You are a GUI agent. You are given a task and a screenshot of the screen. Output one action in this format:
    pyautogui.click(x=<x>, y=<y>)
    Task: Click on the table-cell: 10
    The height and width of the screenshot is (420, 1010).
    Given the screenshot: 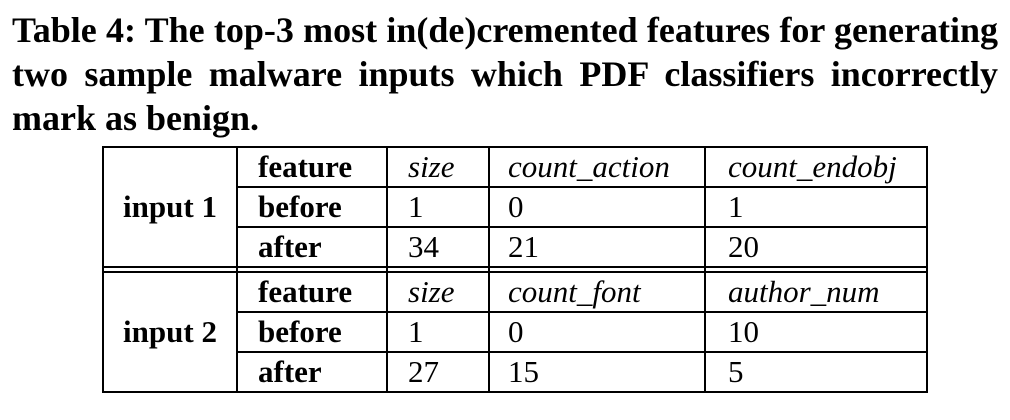 What is the action you would take?
    pyautogui.click(x=816, y=332)
    